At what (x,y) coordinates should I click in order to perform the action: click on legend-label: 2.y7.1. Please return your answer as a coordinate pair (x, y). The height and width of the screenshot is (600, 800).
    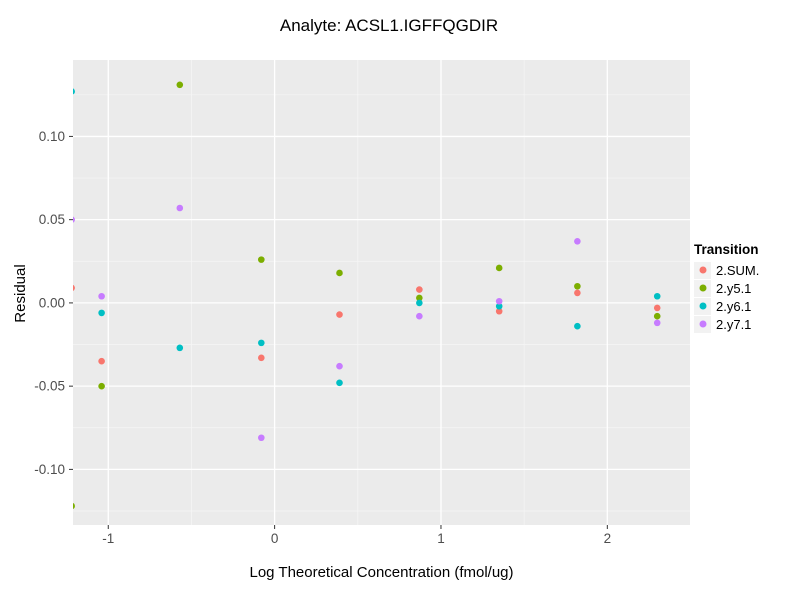
    Looking at the image, I should click on (734, 324).